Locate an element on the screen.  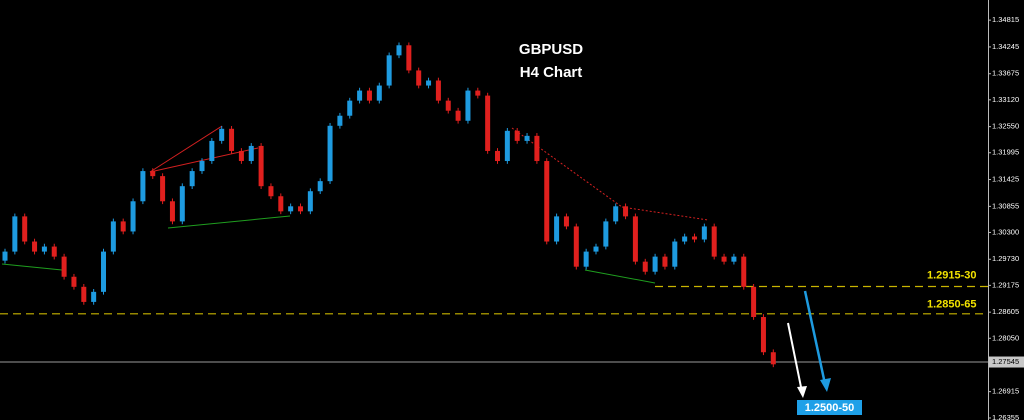
y-tick-label: 1.31425 is located at coordinates (1005, 179).